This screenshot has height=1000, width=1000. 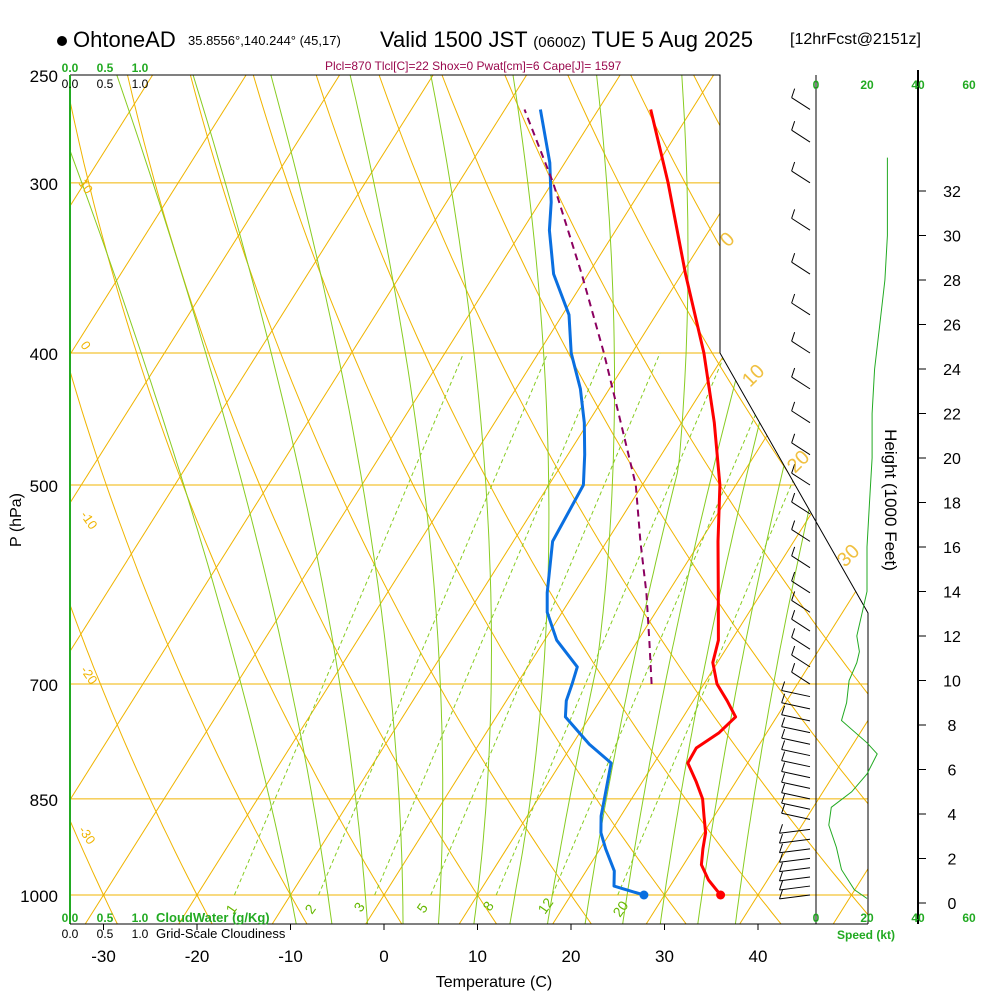 What do you see at coordinates (140, 934) in the screenshot?
I see `cloudiness-tick-bottom: 1.0` at bounding box center [140, 934].